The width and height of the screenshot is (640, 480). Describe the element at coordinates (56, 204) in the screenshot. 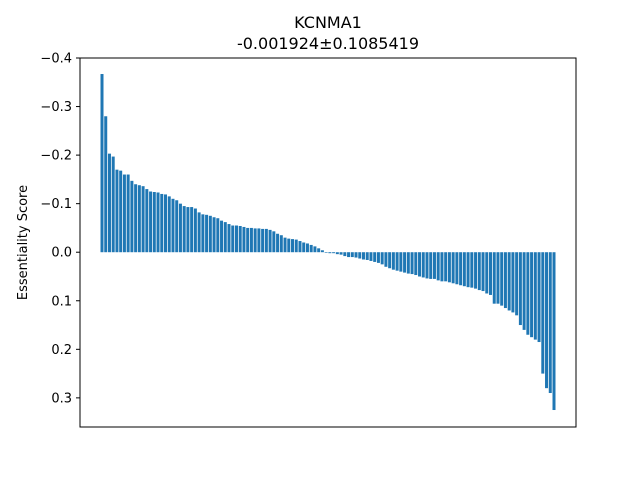

I see `y-tick-label: −0.1` at that location.